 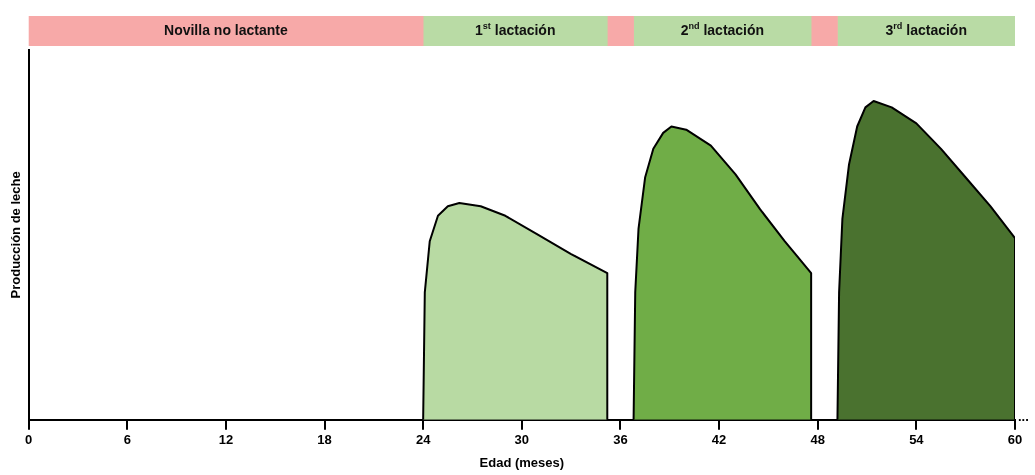 What do you see at coordinates (522, 440) in the screenshot?
I see `x-tick-label: 30` at bounding box center [522, 440].